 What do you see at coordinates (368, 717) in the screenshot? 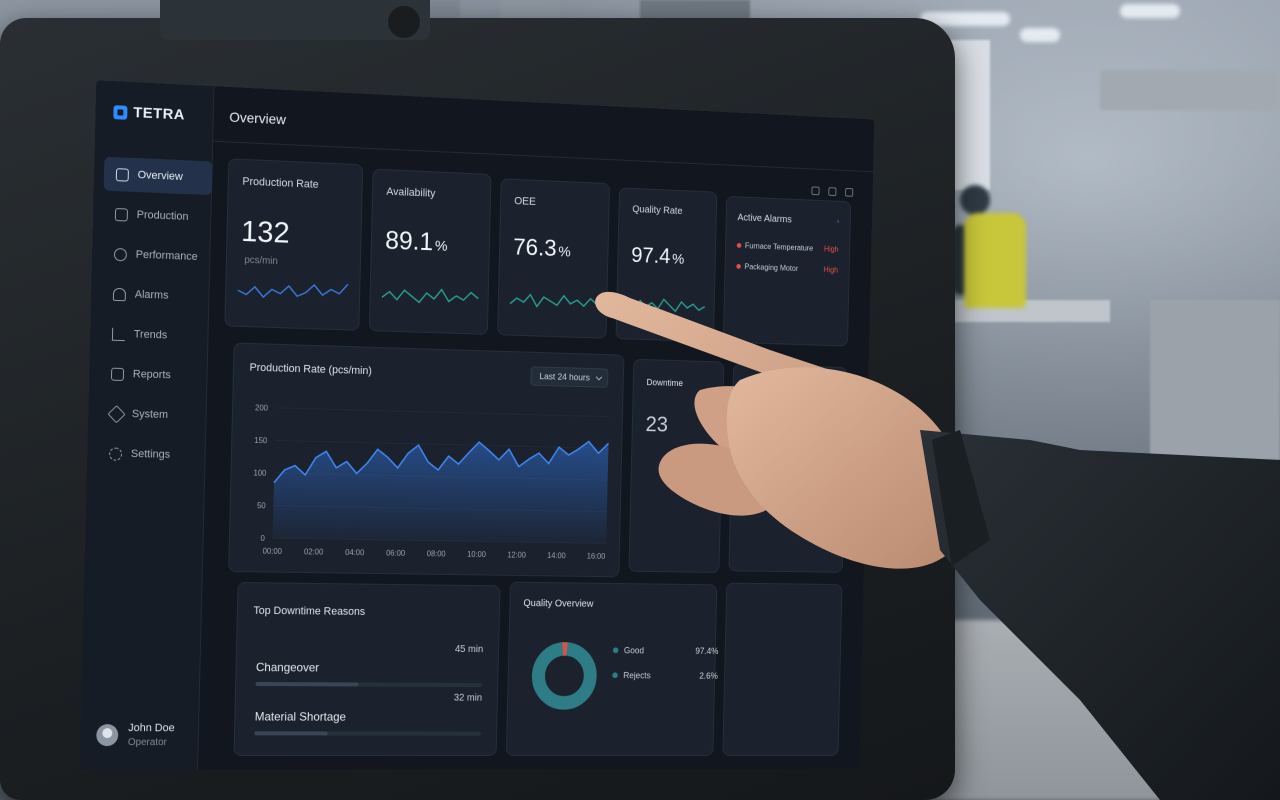
I see `reason-name: Material Shortage` at bounding box center [368, 717].